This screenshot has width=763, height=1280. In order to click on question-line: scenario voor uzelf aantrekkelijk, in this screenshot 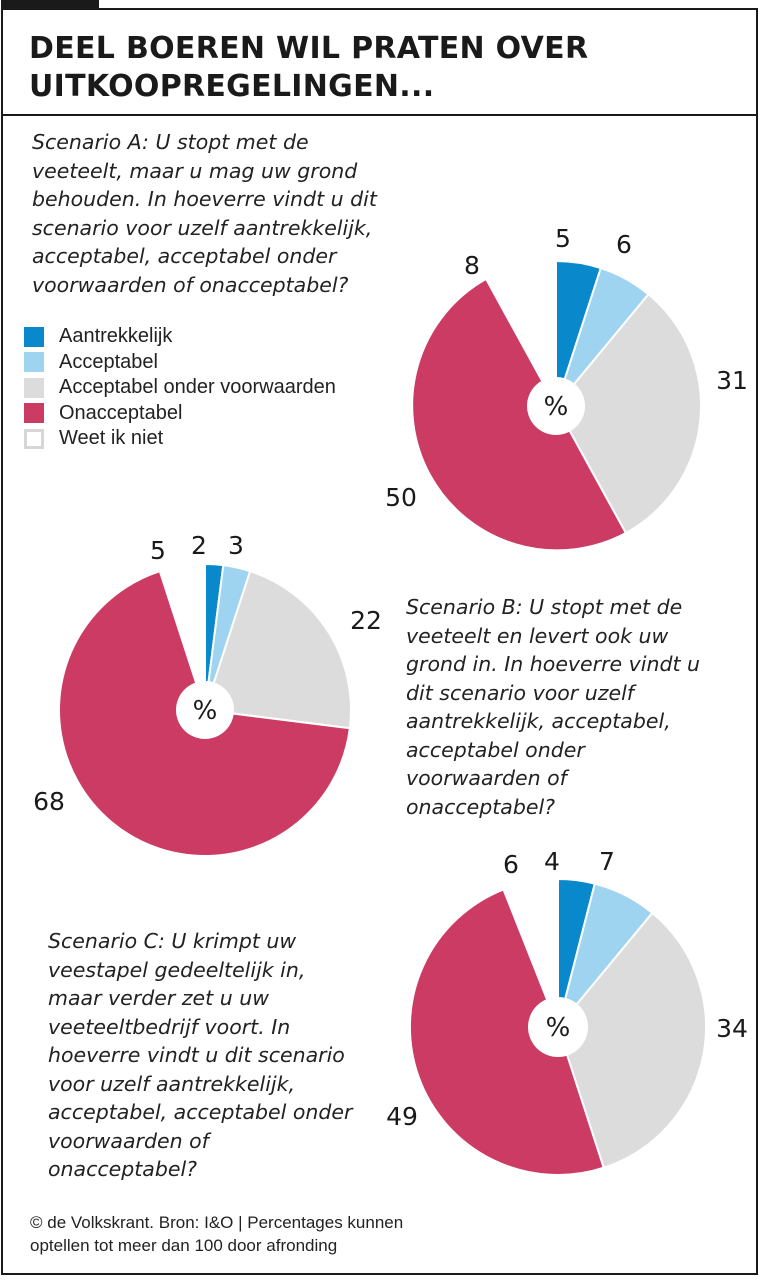, I will do `click(202, 227)`.